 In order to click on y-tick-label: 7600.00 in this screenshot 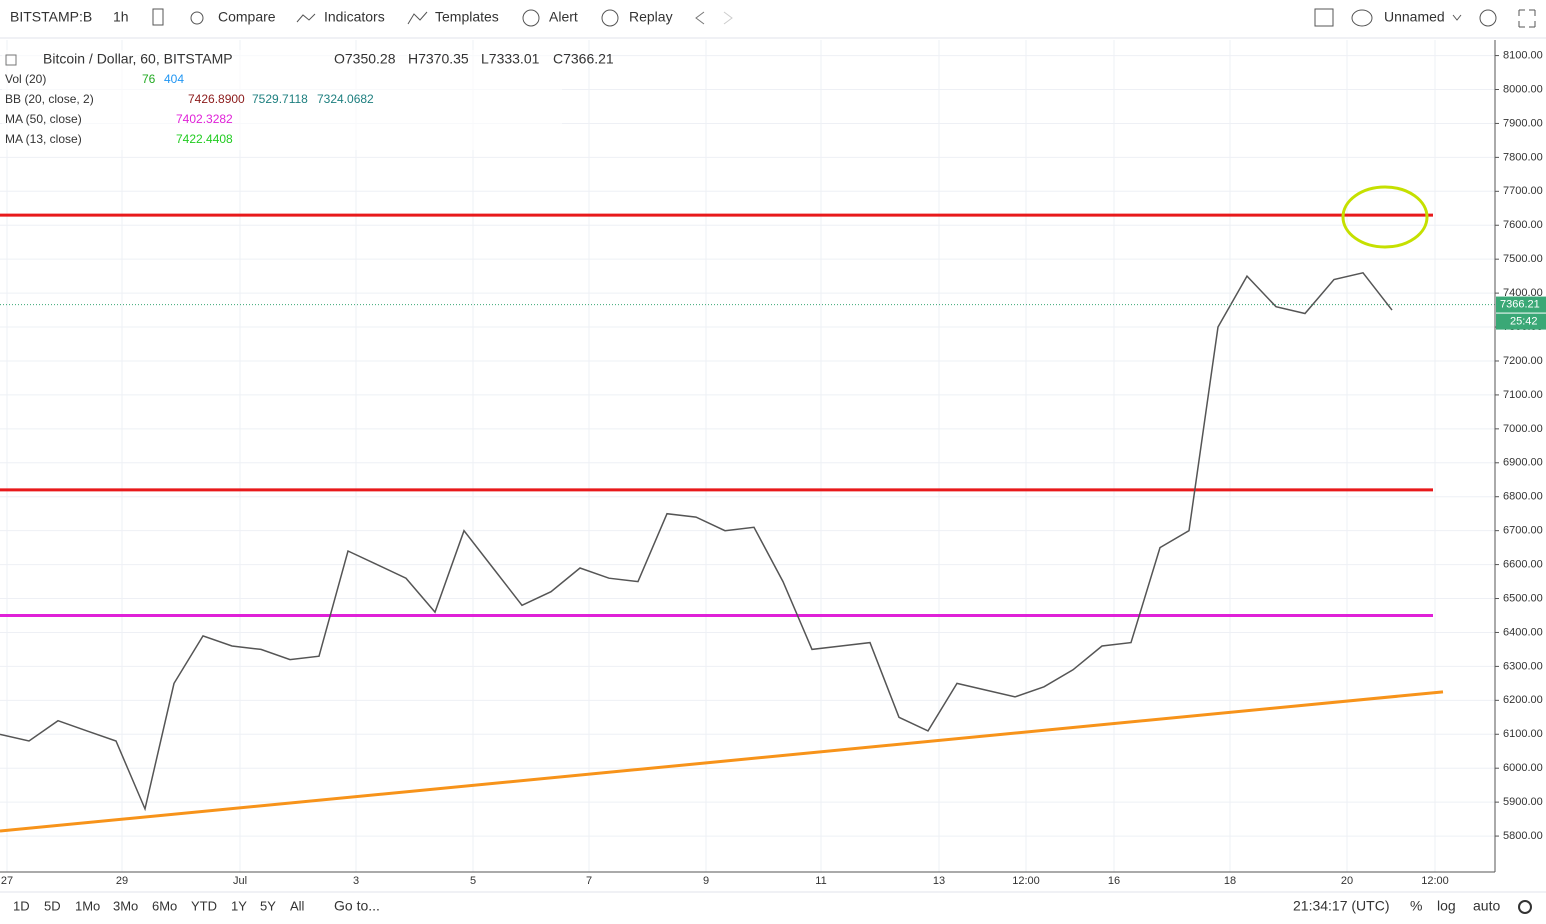, I will do `click(1523, 225)`.